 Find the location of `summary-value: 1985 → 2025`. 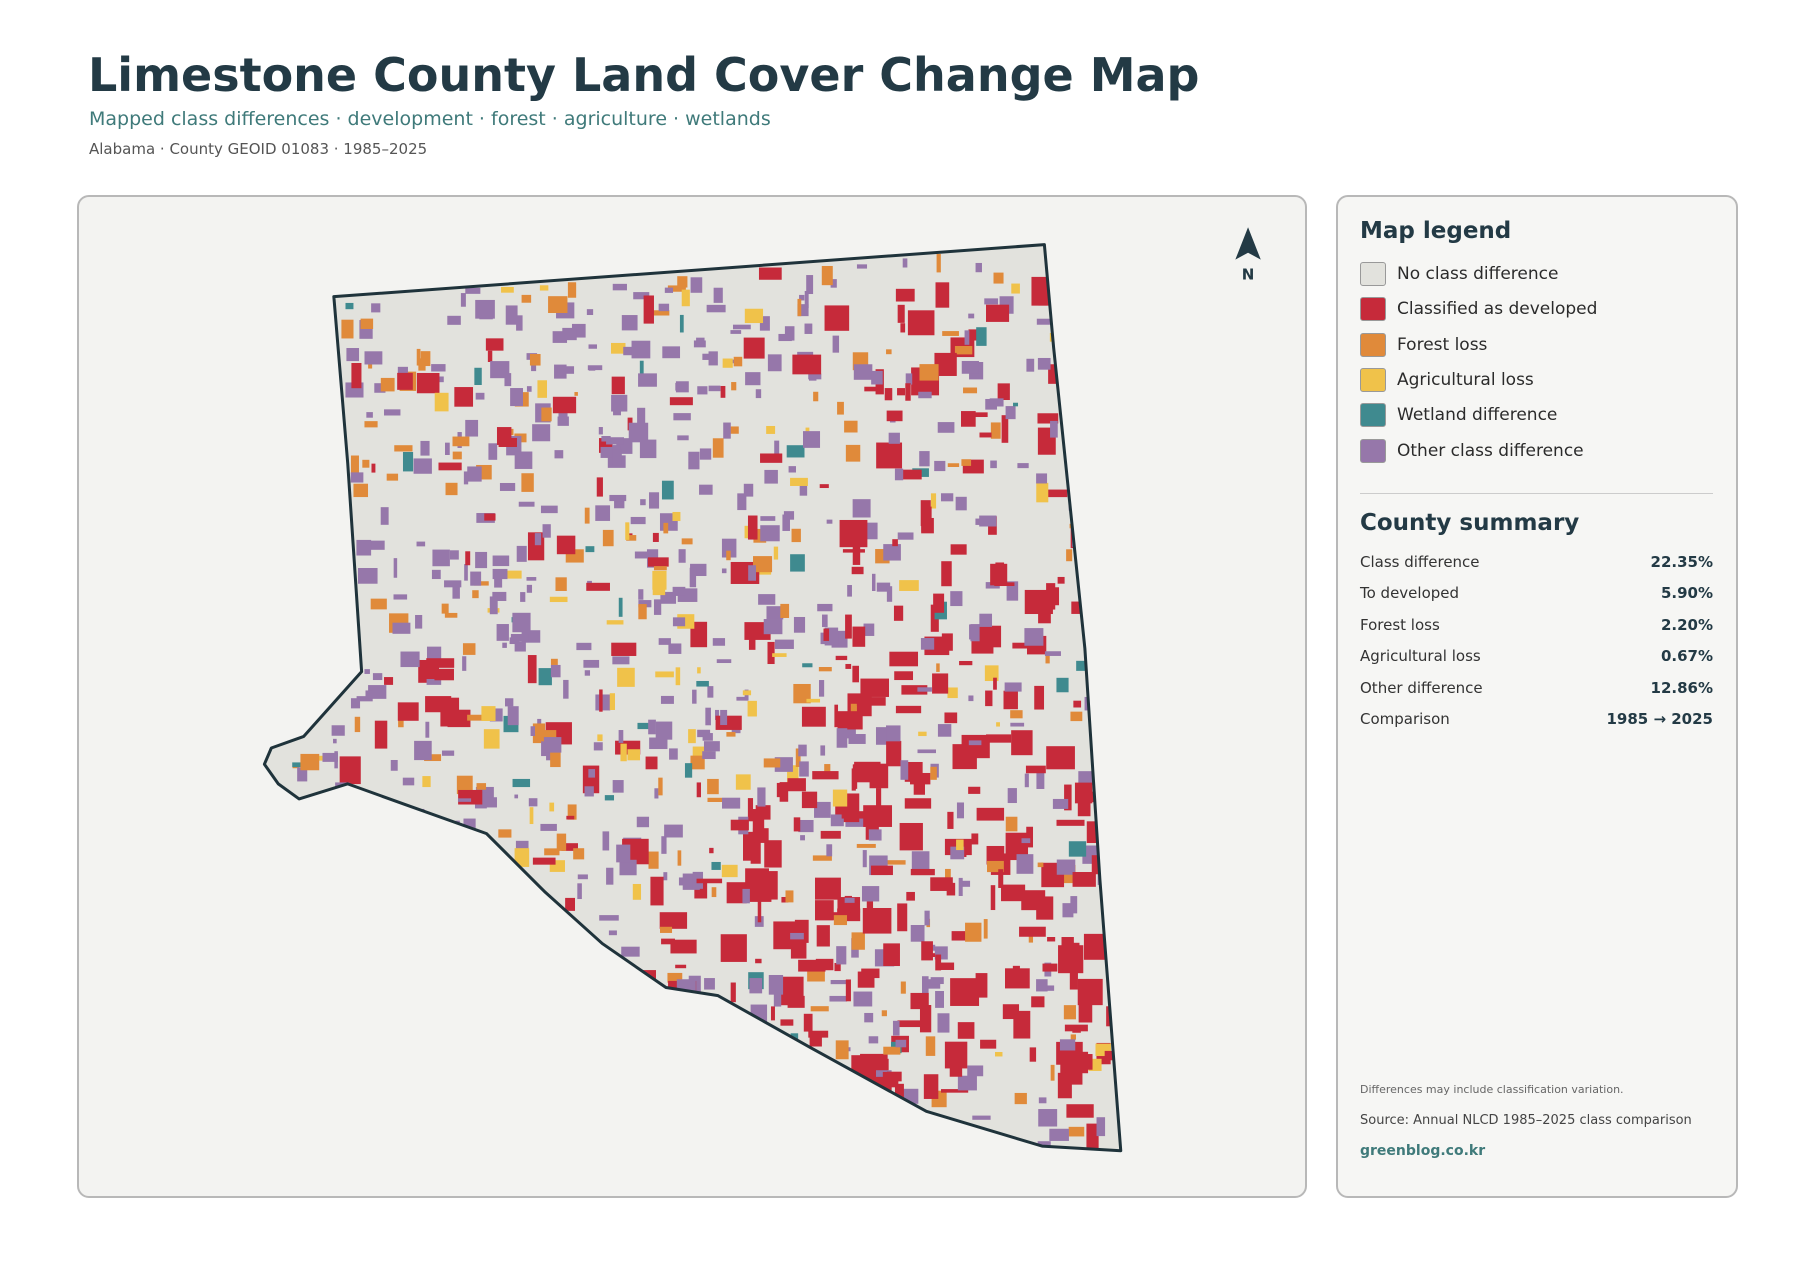

summary-value: 1985 → 2025 is located at coordinates (1659, 719).